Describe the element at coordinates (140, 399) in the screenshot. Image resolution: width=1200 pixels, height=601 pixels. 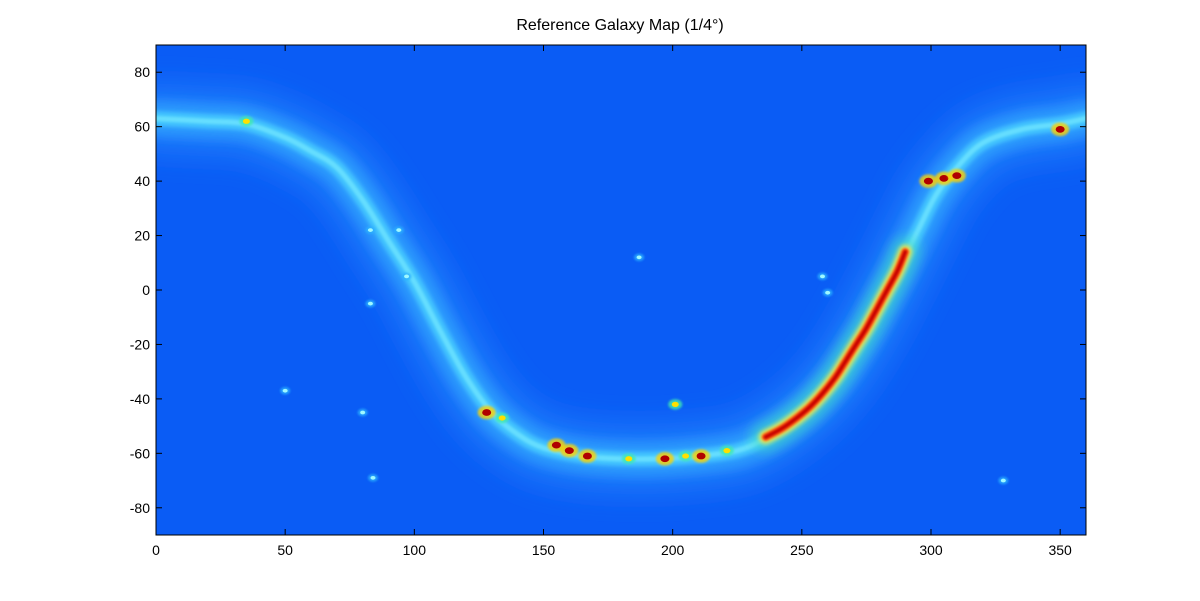
I see `y-tick-label: -40` at that location.